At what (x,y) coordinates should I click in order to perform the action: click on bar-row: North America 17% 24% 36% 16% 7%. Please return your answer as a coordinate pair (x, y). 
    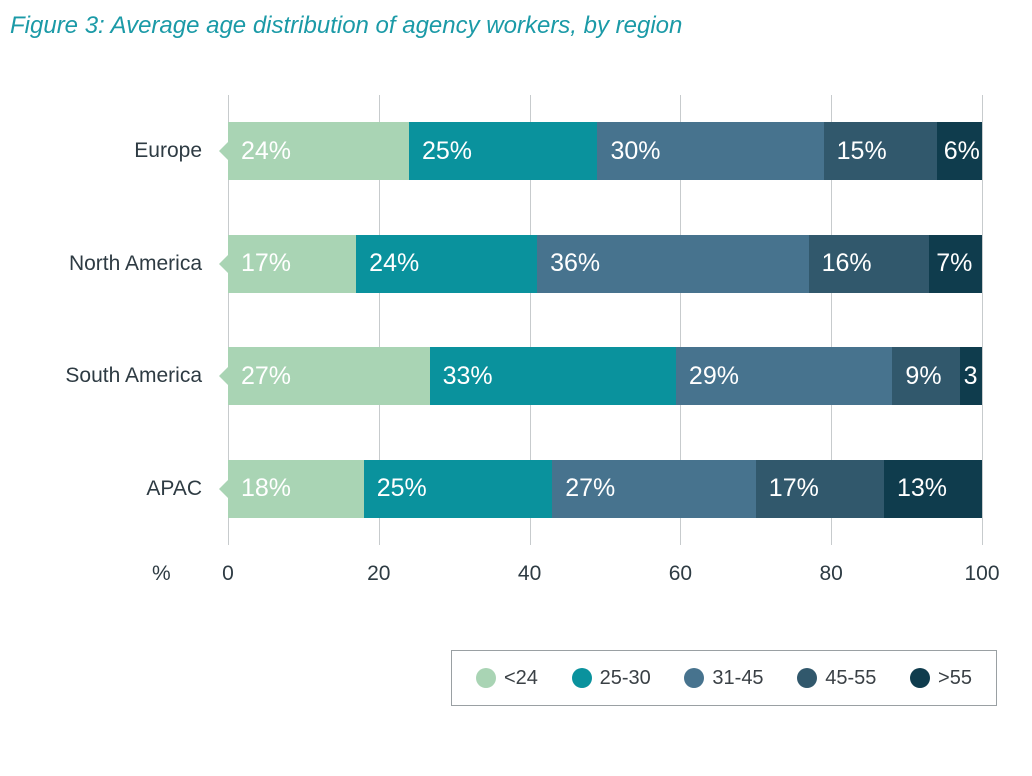
    Looking at the image, I should click on (525, 264).